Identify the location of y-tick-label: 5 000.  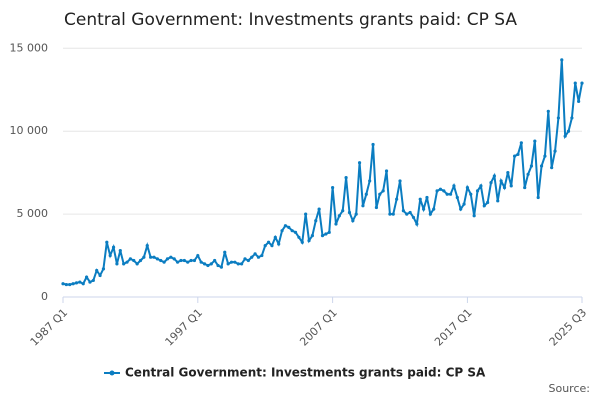
(33, 213).